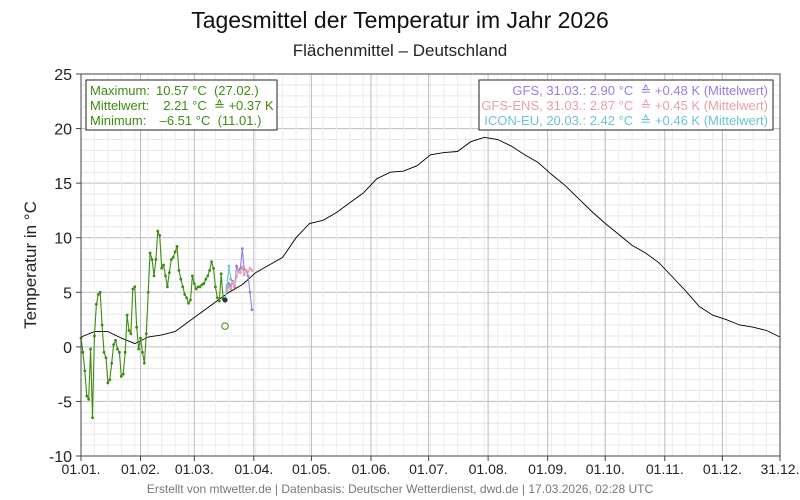  Describe the element at coordinates (63, 75) in the screenshot. I see `y-tick-label: 25` at that location.